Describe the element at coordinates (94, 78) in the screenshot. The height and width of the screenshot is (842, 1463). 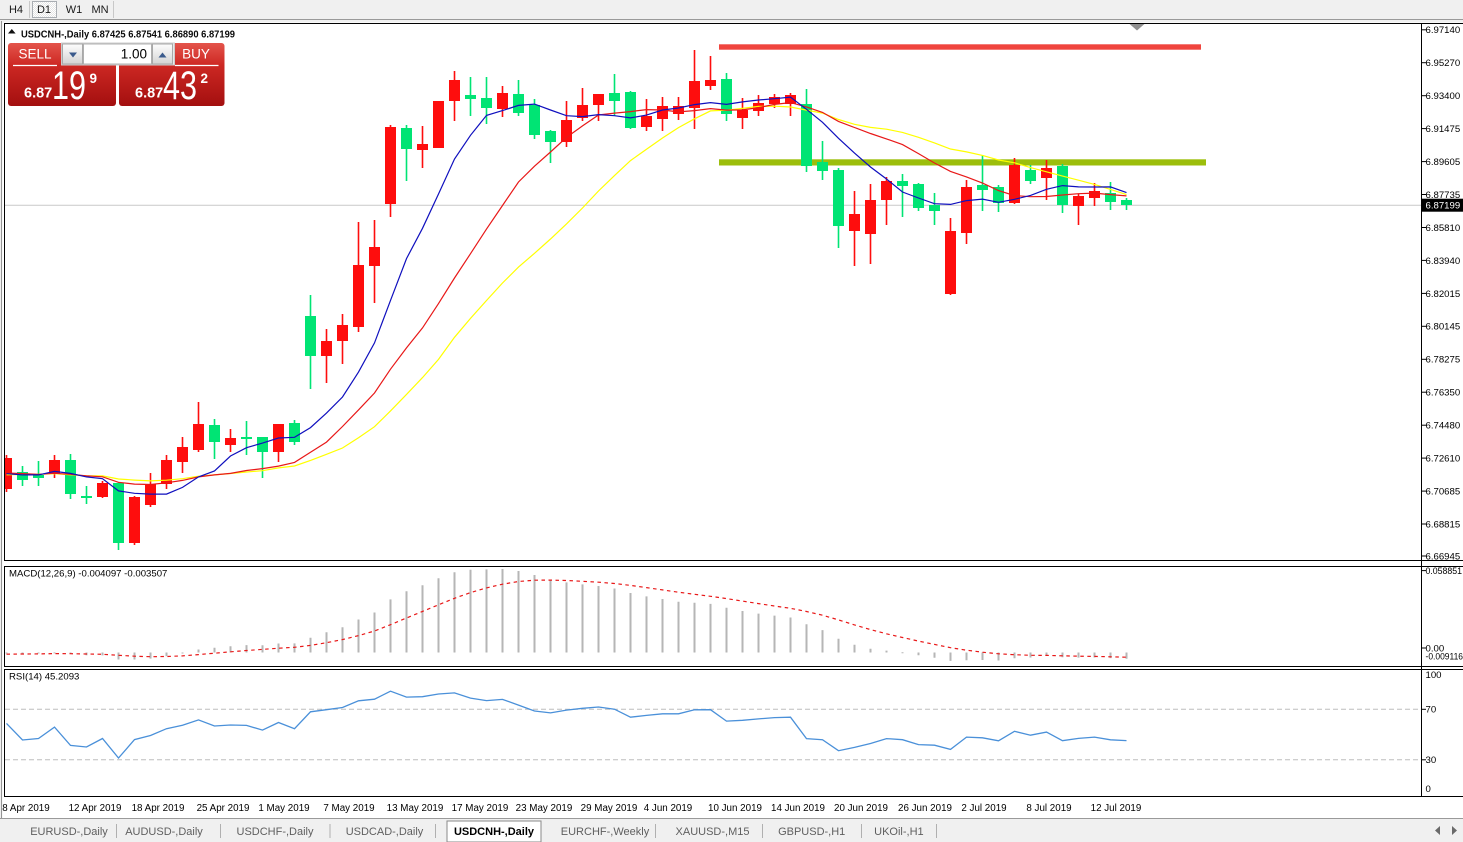
I see `svg-text: 9` at that location.